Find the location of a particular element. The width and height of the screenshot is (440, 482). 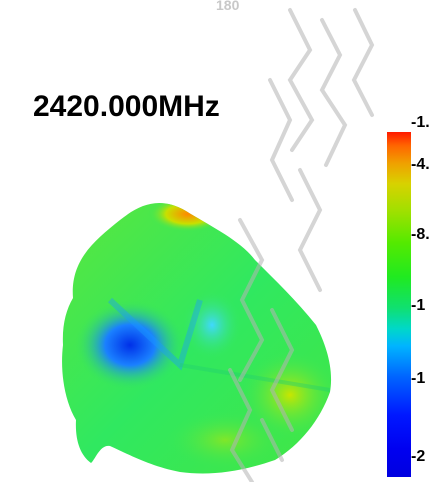

colorbar-label-2: -4. is located at coordinates (420, 164).